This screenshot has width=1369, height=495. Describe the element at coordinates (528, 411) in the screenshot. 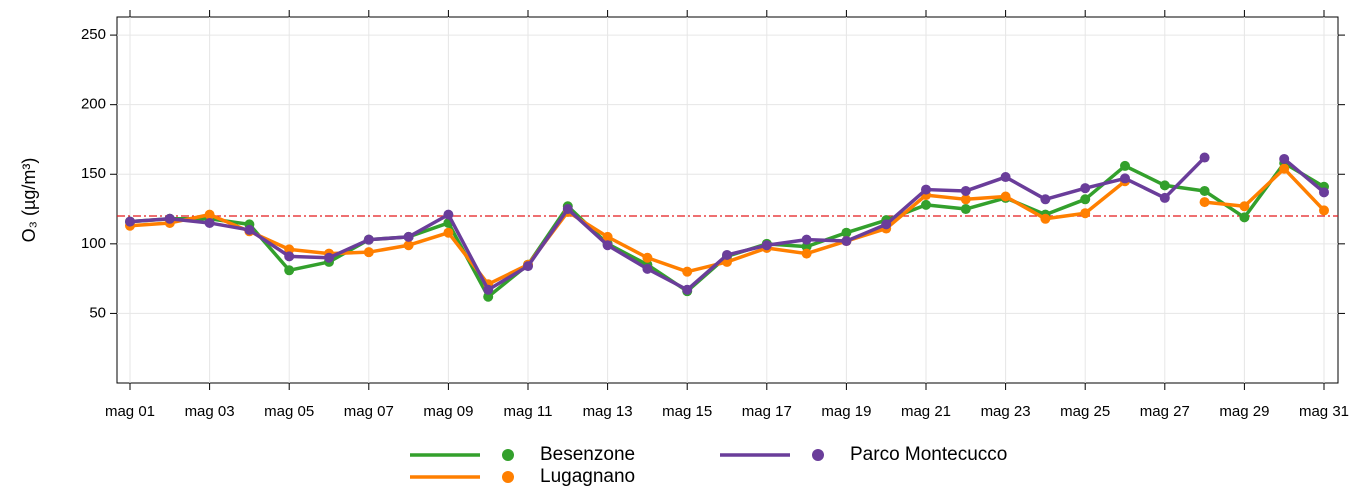

I see `x-tick-label: mag 11` at that location.